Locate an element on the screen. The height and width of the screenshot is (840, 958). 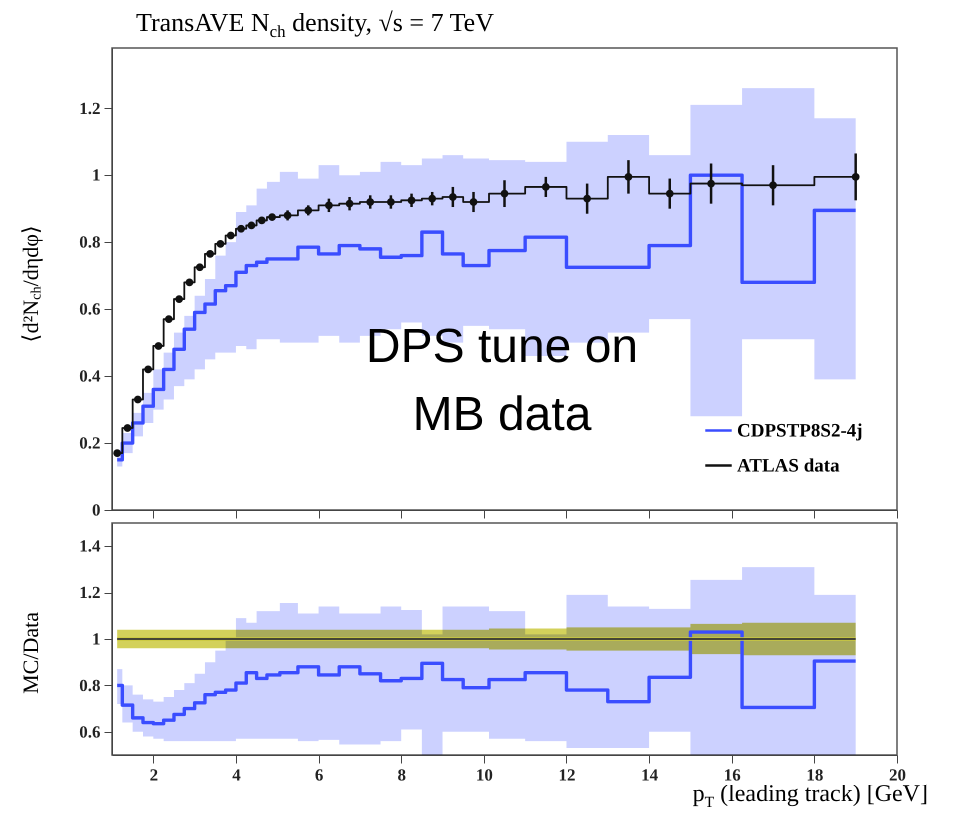
legend-label: ATLAS data is located at coordinates (788, 466).